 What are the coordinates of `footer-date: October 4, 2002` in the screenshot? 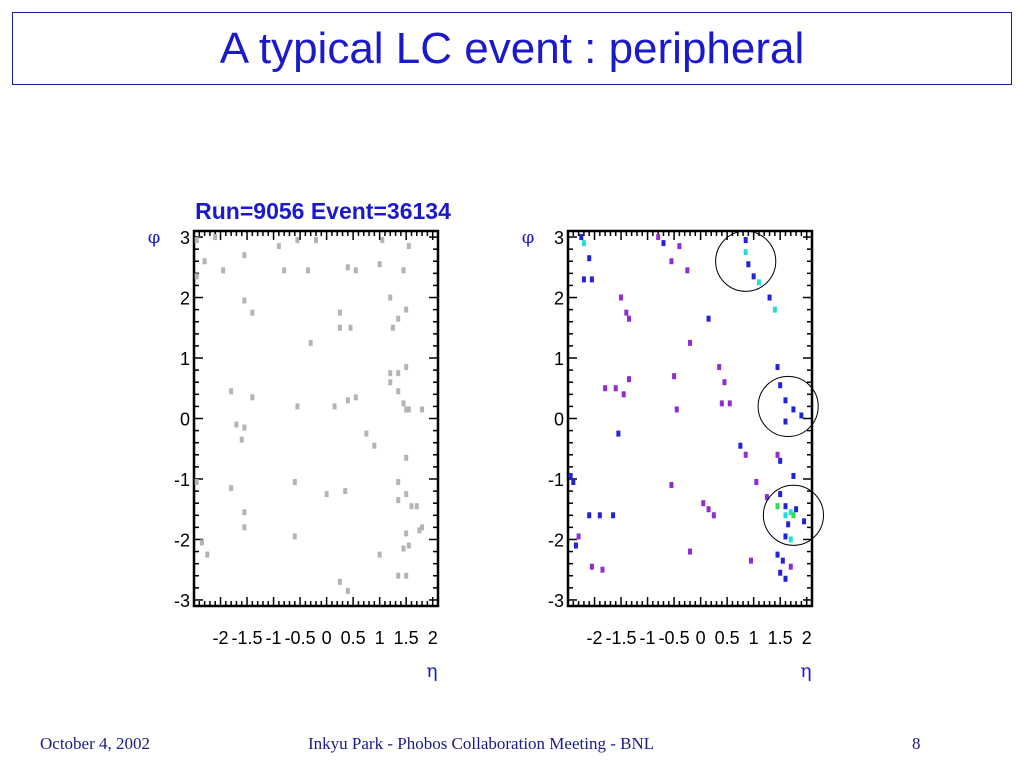 It's located at (95, 743).